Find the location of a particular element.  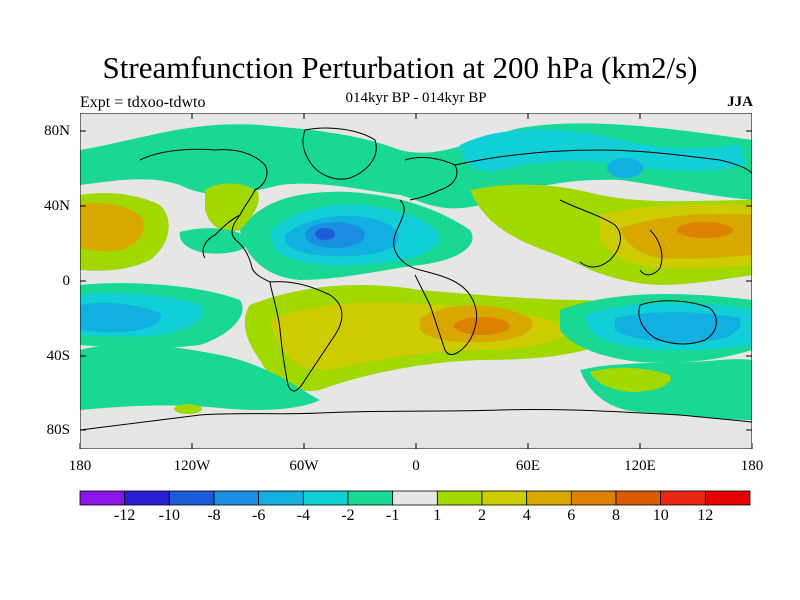

colorbar-label: 6 is located at coordinates (571, 515).